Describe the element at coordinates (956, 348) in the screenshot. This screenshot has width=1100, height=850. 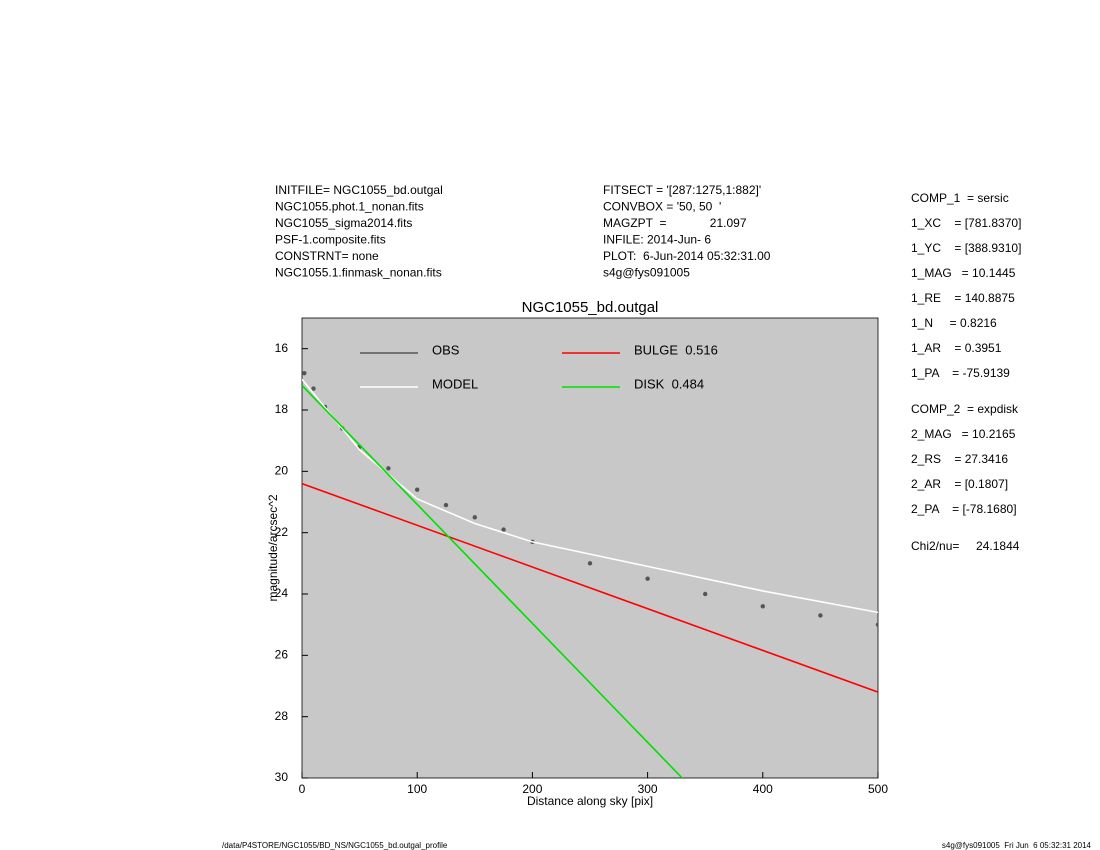
I see `fit-parameter: 1_AR = 0.3951` at that location.